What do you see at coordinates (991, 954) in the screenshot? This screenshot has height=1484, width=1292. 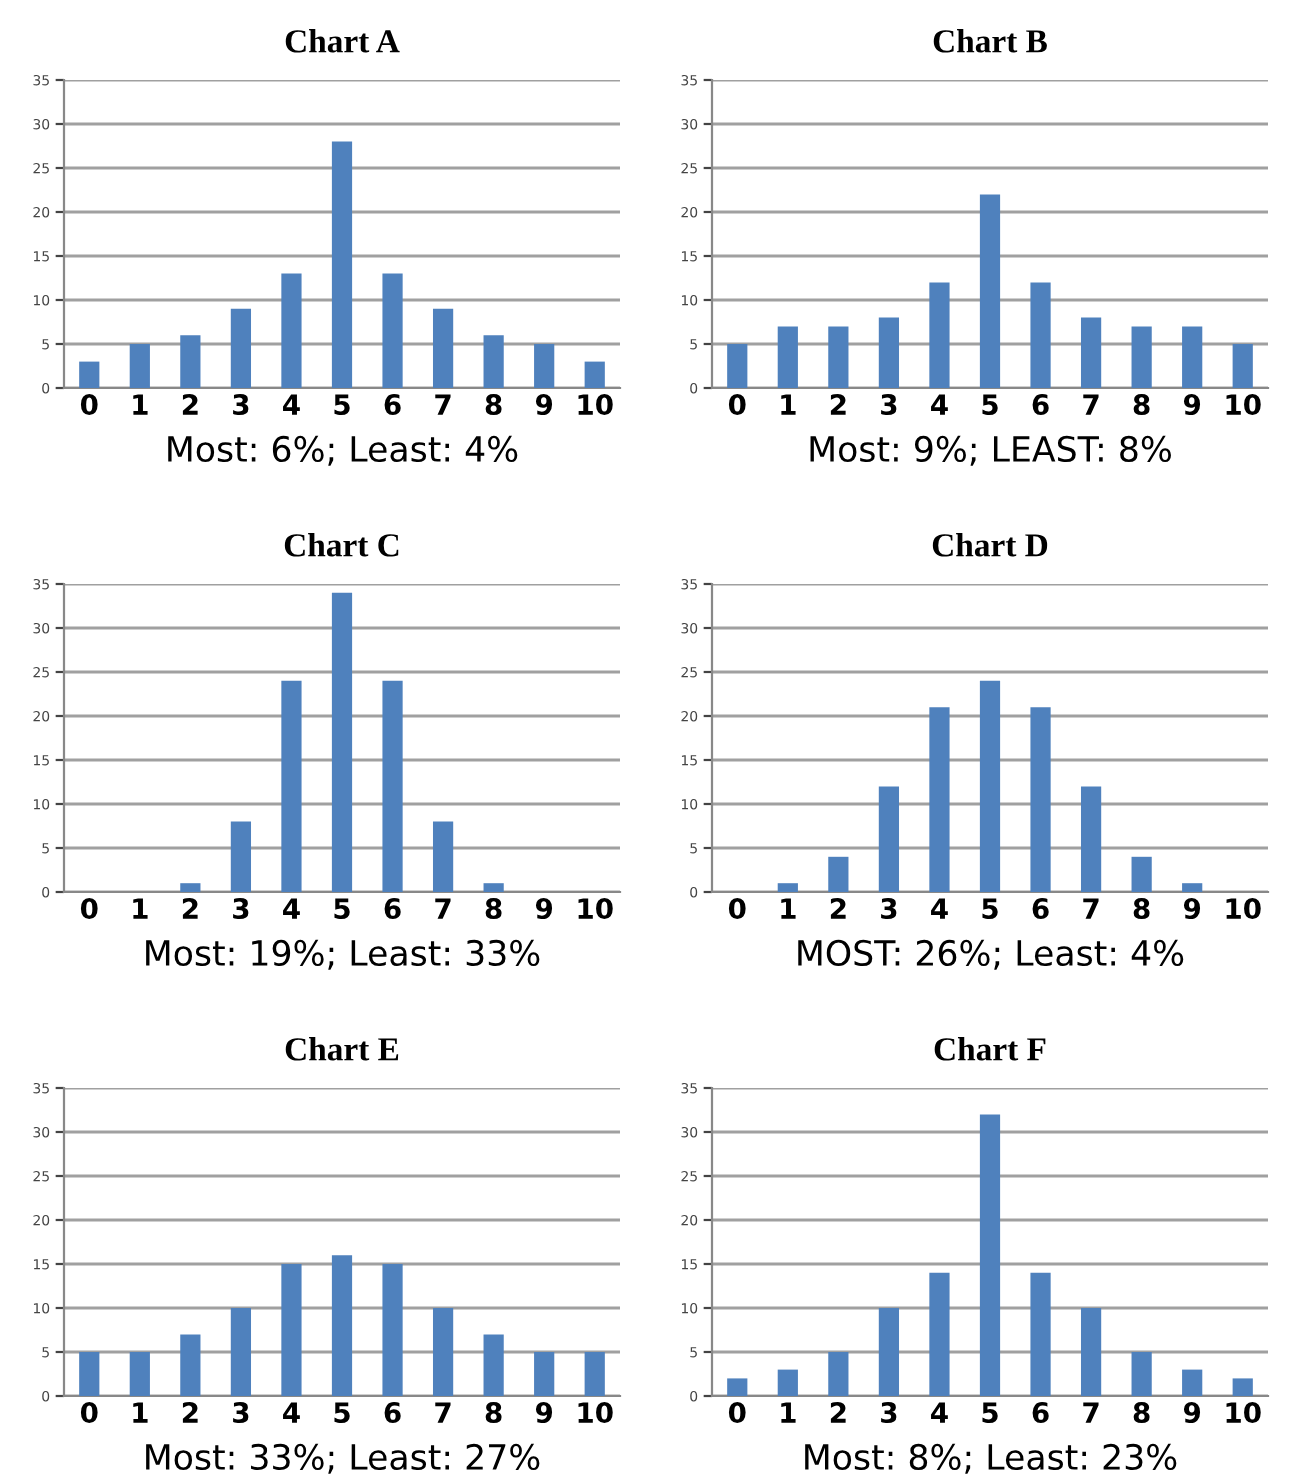 I see `text: MOST: 26%; Least: 4%` at bounding box center [991, 954].